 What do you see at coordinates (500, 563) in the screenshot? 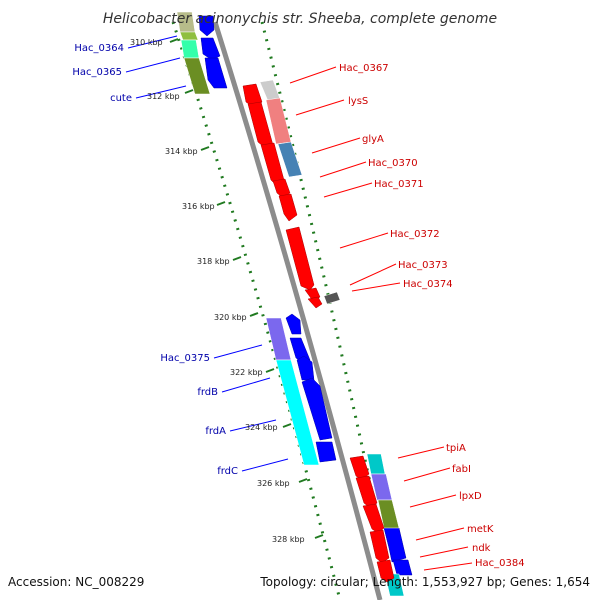
I see `gene-label: Hac_0384` at bounding box center [500, 563].